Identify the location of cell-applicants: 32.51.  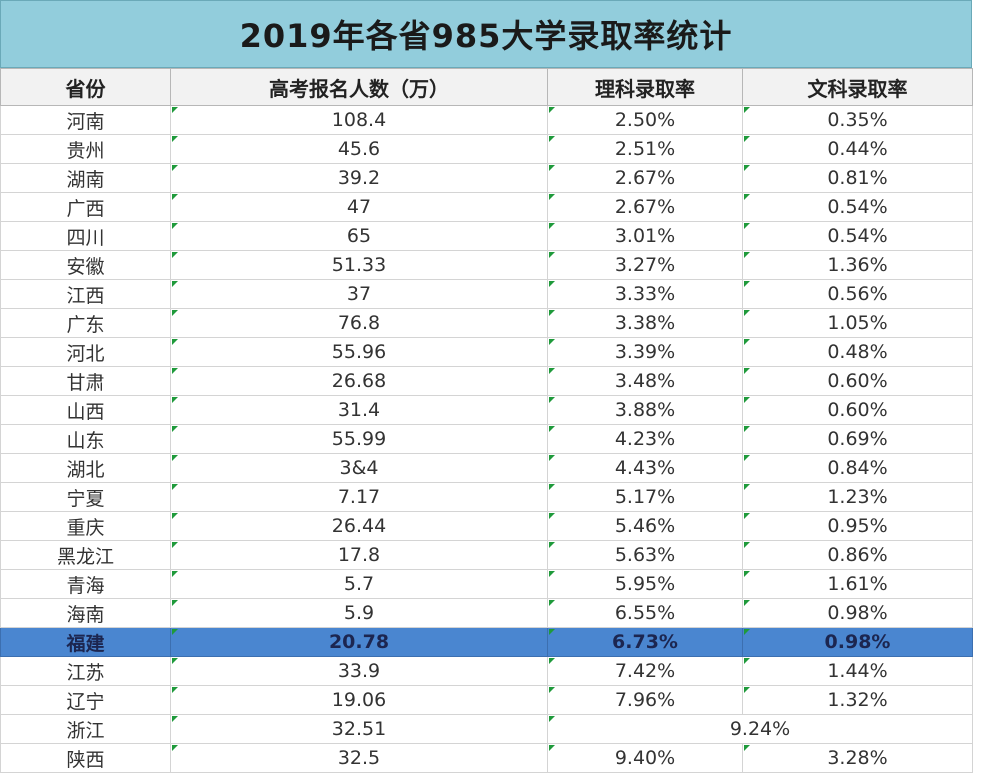
(359, 729).